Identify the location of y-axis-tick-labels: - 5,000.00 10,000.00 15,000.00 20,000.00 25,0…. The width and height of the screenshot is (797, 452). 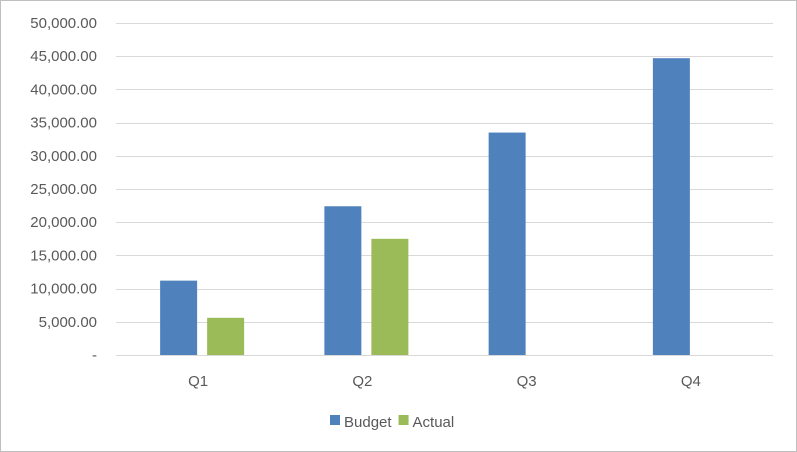
(63, 189).